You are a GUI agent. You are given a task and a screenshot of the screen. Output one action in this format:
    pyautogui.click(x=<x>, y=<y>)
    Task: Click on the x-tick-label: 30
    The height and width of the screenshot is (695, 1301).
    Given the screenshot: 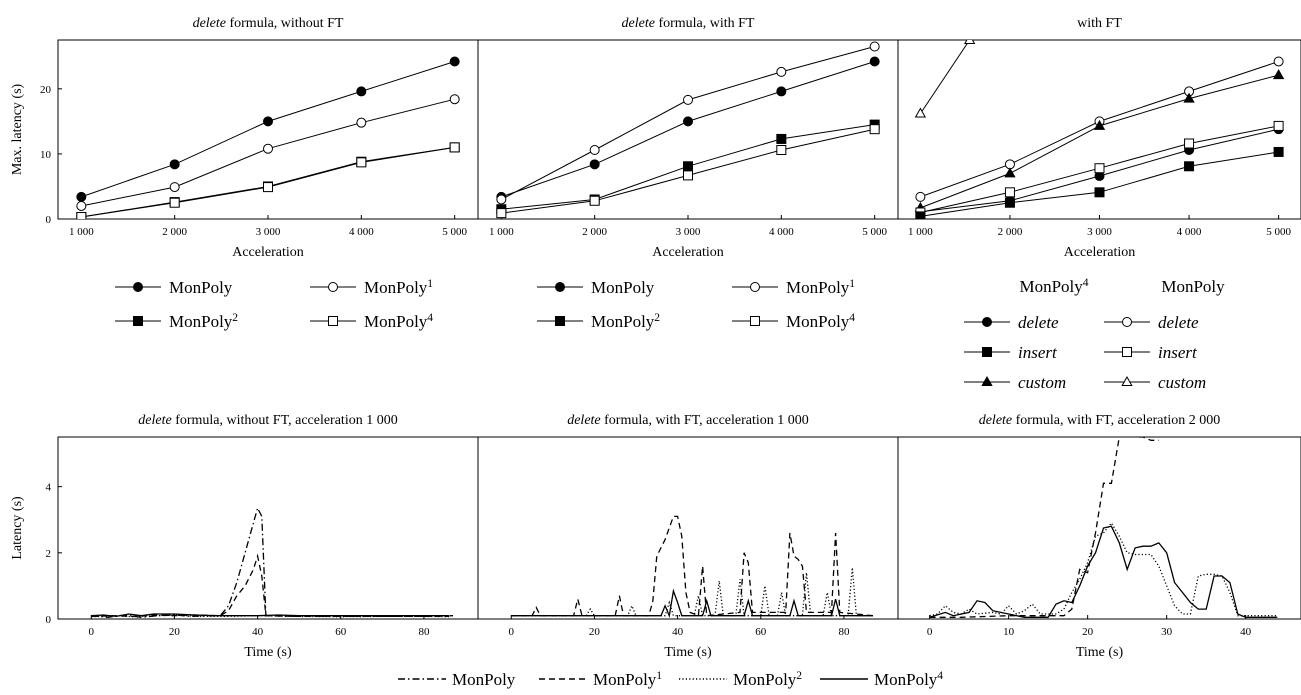 What is the action you would take?
    pyautogui.click(x=1167, y=632)
    